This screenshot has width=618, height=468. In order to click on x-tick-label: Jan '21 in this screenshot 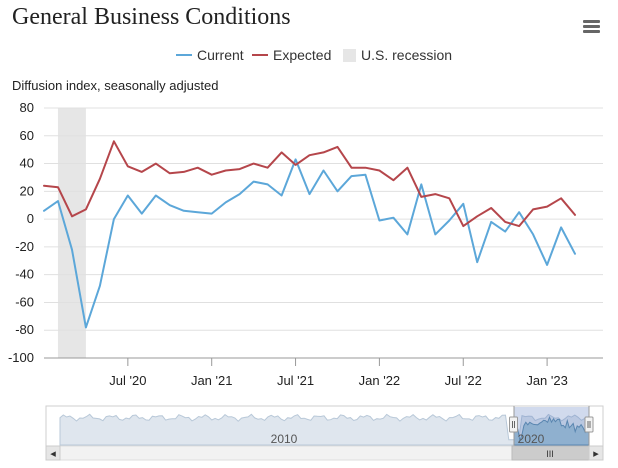, I will do `click(212, 380)`.